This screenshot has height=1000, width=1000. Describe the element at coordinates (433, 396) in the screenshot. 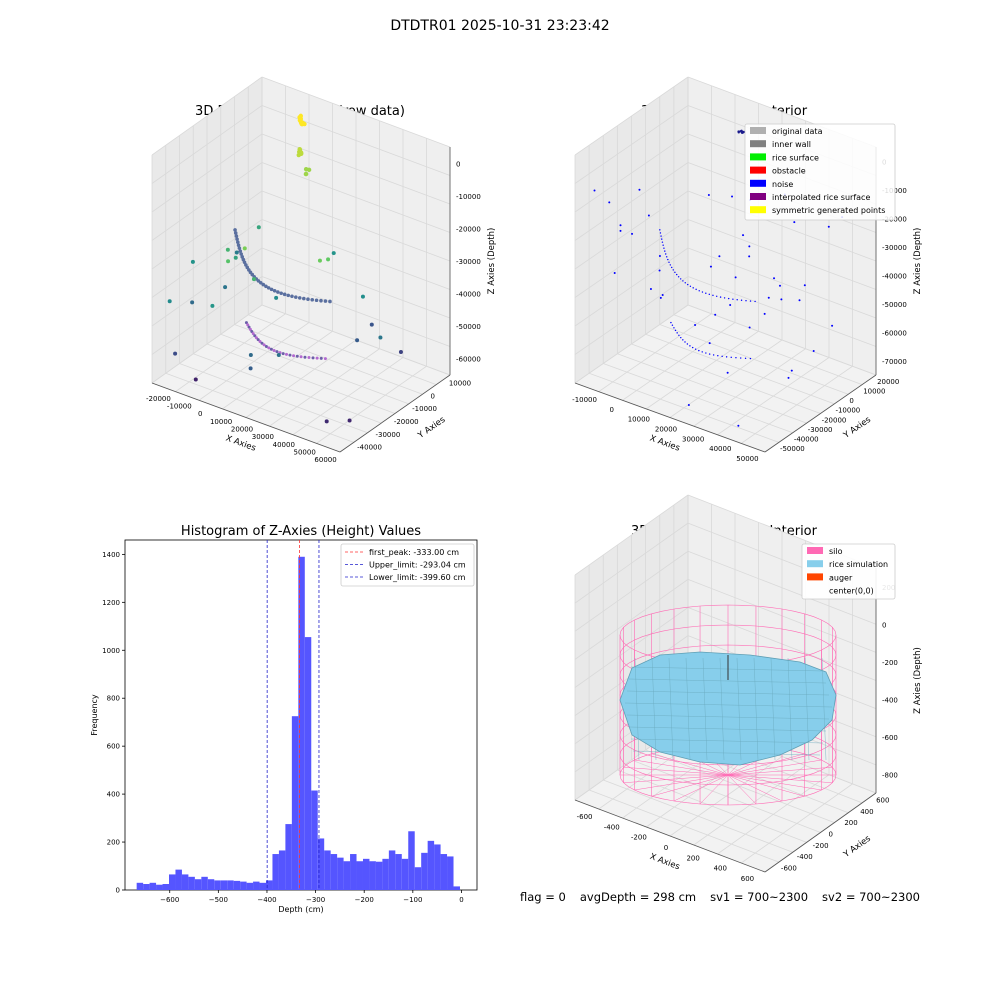

I see `p1-y-tick: 0` at that location.